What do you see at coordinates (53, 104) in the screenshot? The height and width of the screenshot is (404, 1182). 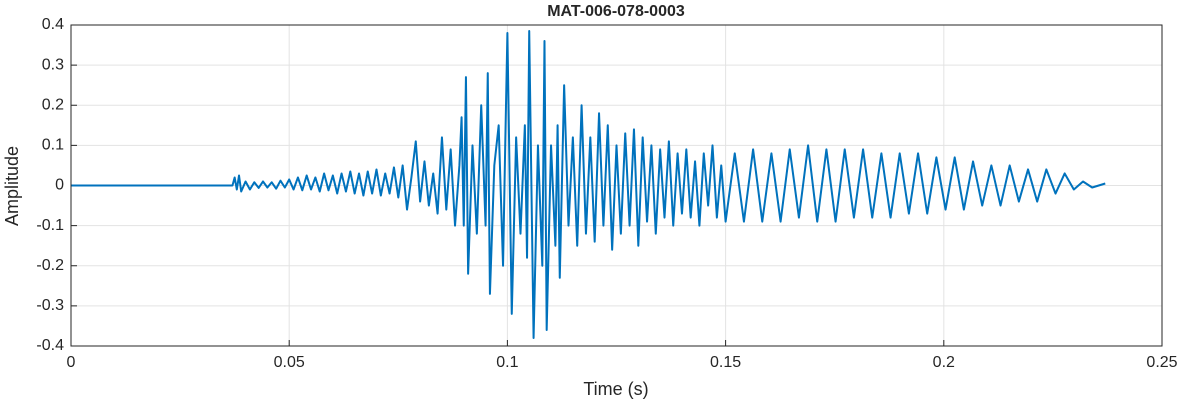 I see `y-tick-label: 0.2` at bounding box center [53, 104].